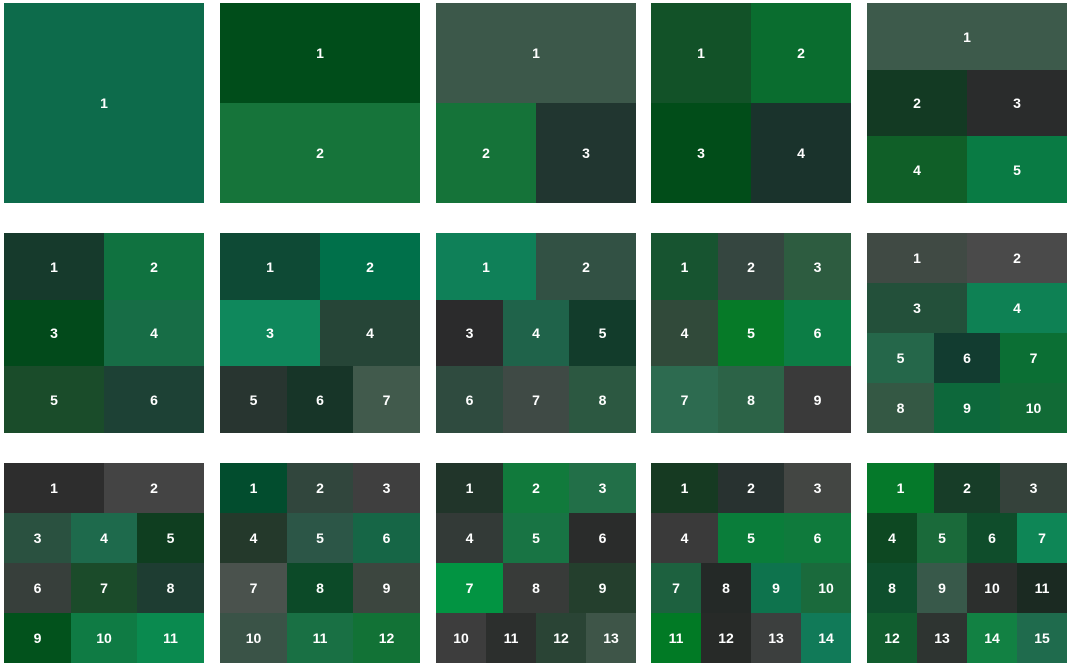  What do you see at coordinates (104, 538) in the screenshot?
I see `panel-11-cell-4: 4` at bounding box center [104, 538].